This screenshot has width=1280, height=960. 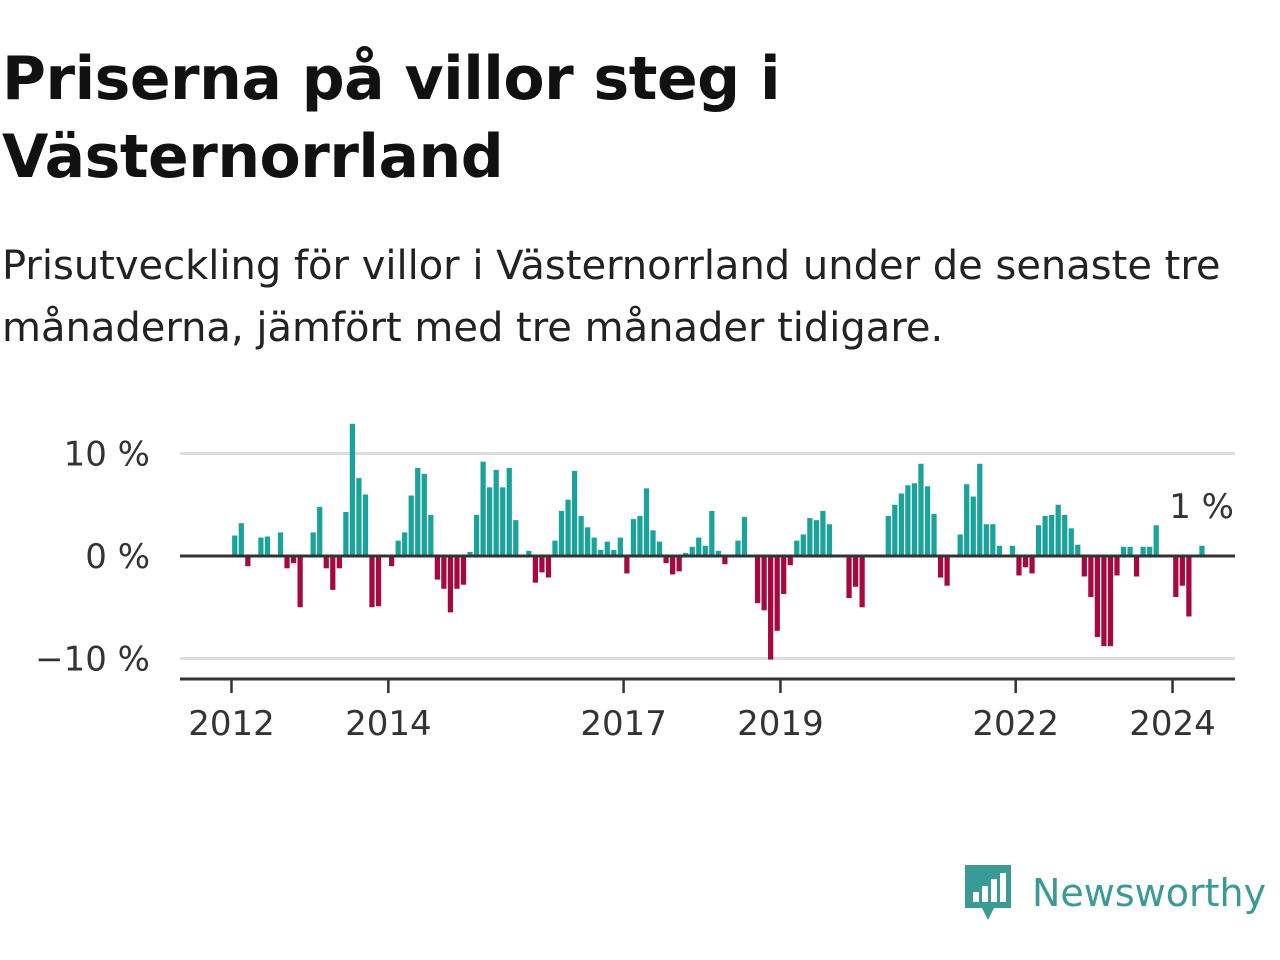 I want to click on chart-title: Priserna på villor steg i Västernorrland, so click(x=391, y=118).